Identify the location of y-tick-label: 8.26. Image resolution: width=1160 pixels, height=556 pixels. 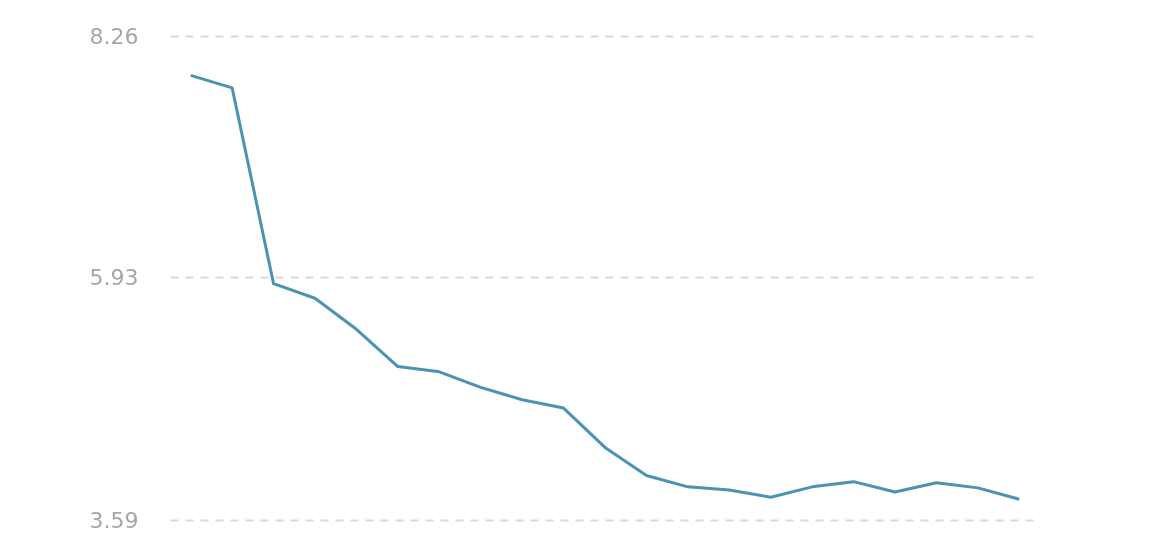
(114, 36).